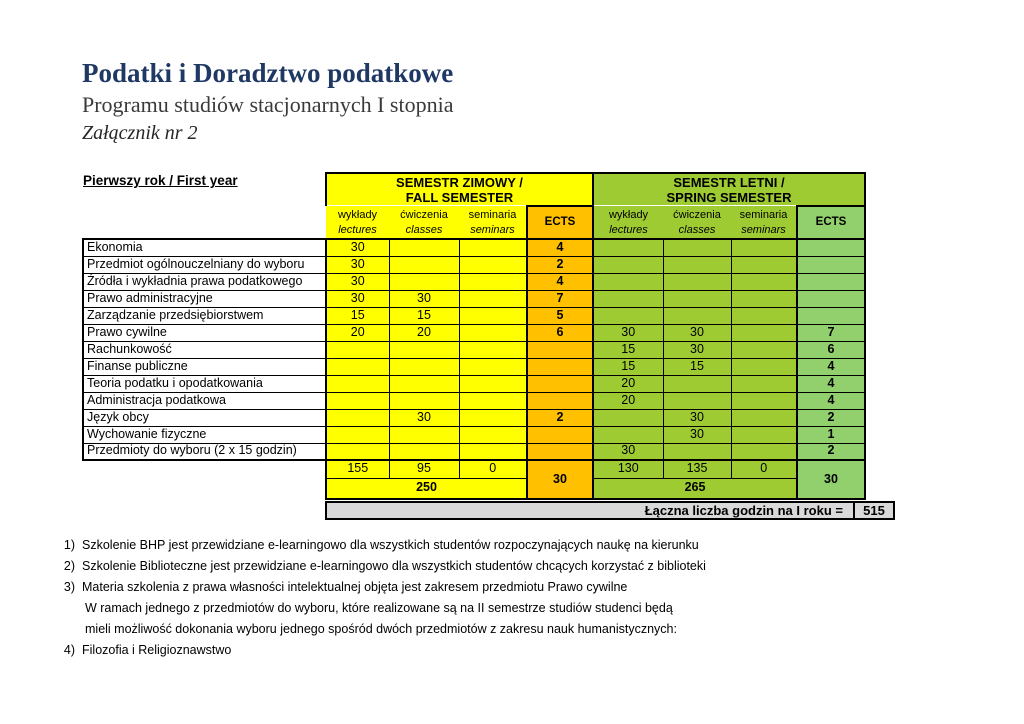  I want to click on table-row: Finanse publiczne 15 15 4, so click(474, 366).